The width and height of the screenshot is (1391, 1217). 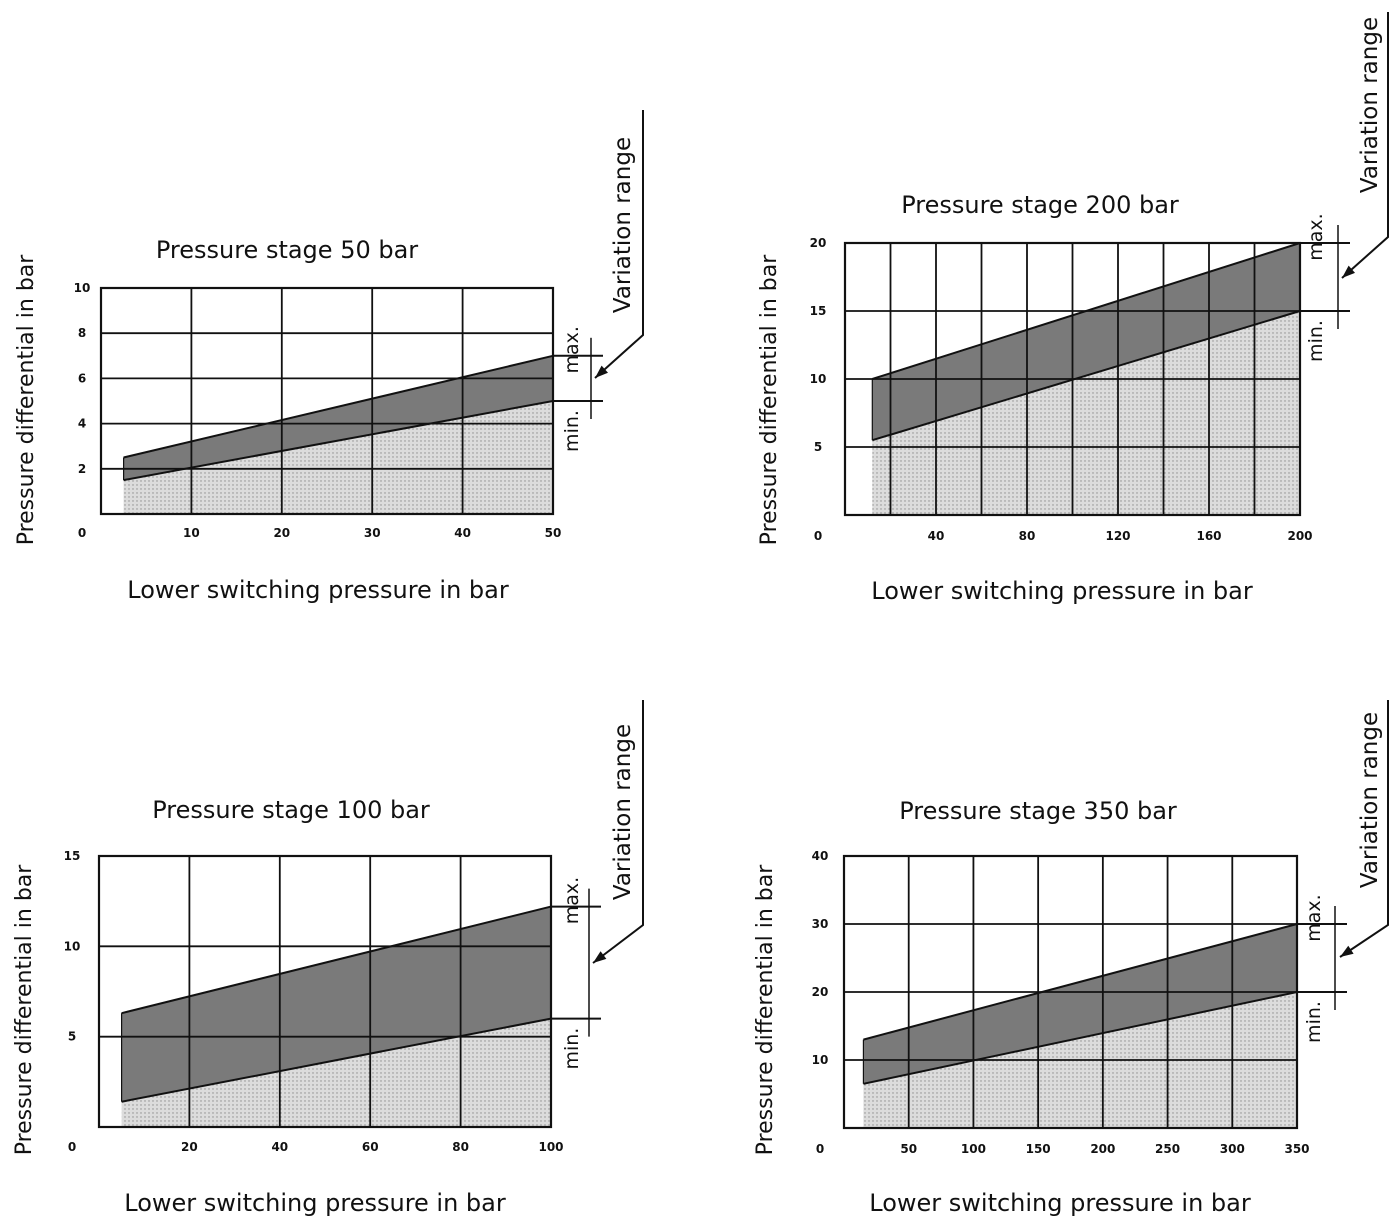 What do you see at coordinates (1232, 1149) in the screenshot?
I see `x-tick-label: 300` at bounding box center [1232, 1149].